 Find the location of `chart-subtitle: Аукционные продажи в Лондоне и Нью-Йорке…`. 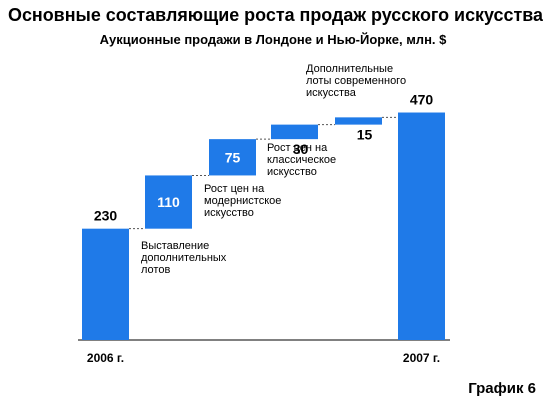

chart-subtitle: Аукционные продажи в Лондоне и Нью-Йорке… is located at coordinates (273, 39).